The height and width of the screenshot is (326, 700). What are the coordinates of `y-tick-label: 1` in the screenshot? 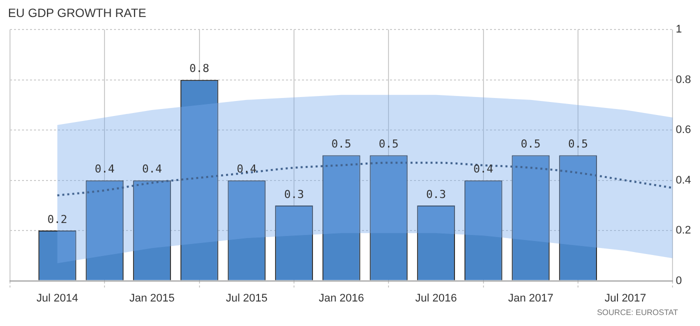 It's located at (679, 30).